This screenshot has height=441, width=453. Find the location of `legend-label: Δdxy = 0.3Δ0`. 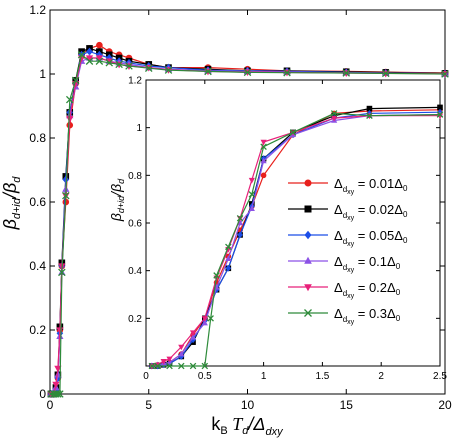

legend-label: Δdxy = 0.3Δ0 is located at coordinates (367, 316).